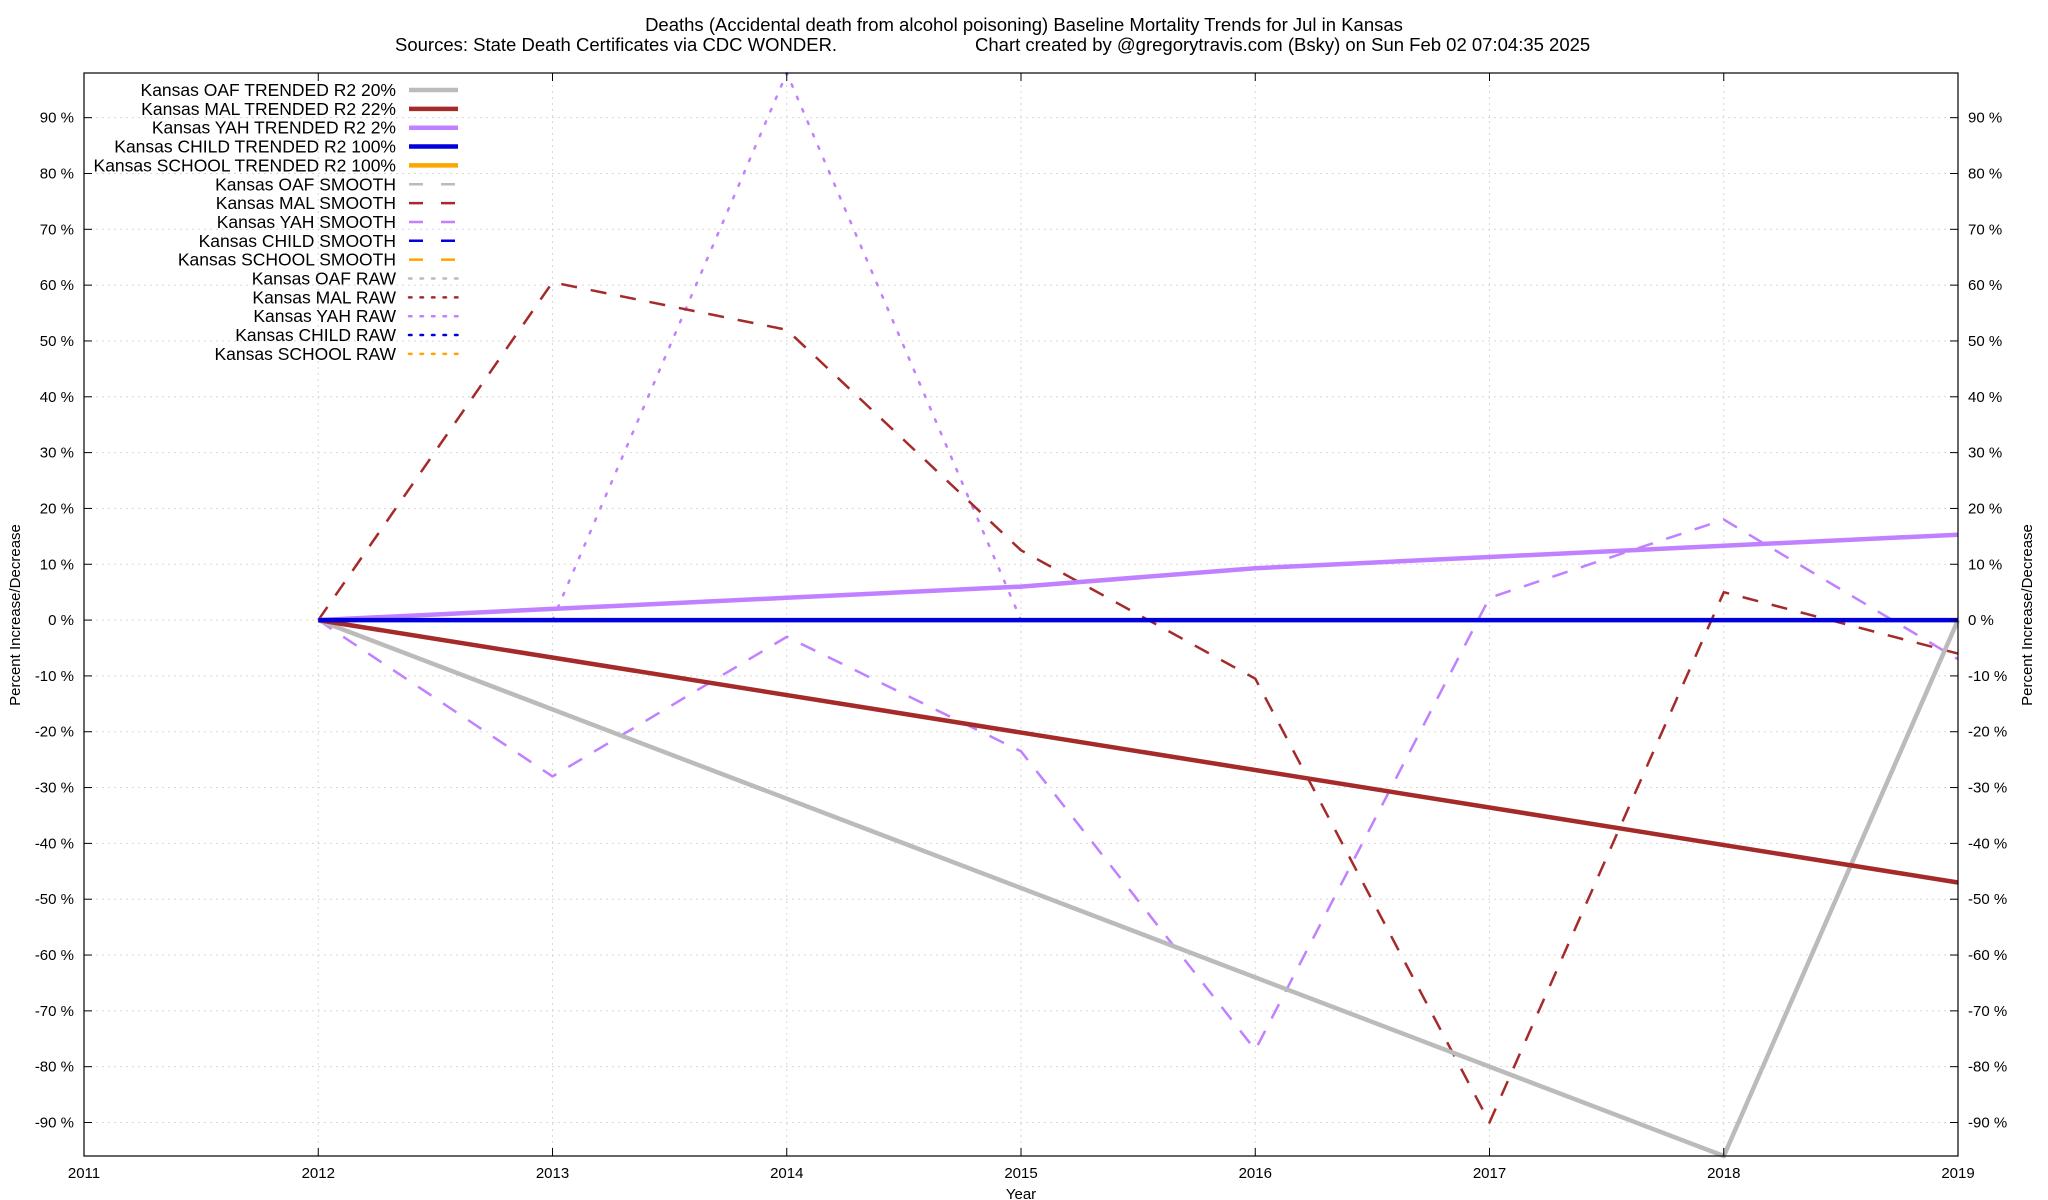 The width and height of the screenshot is (2048, 1200). I want to click on x-tick-label: 2013, so click(552, 1173).